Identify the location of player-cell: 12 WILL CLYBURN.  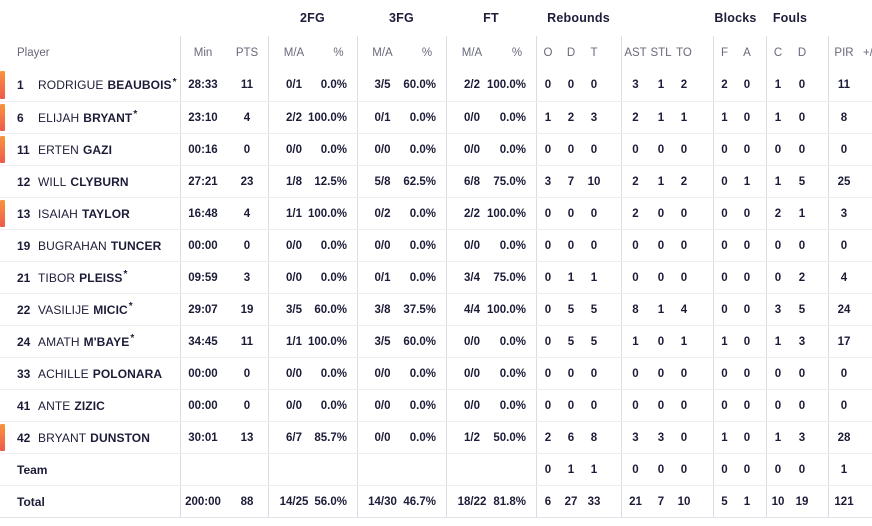
(90, 182).